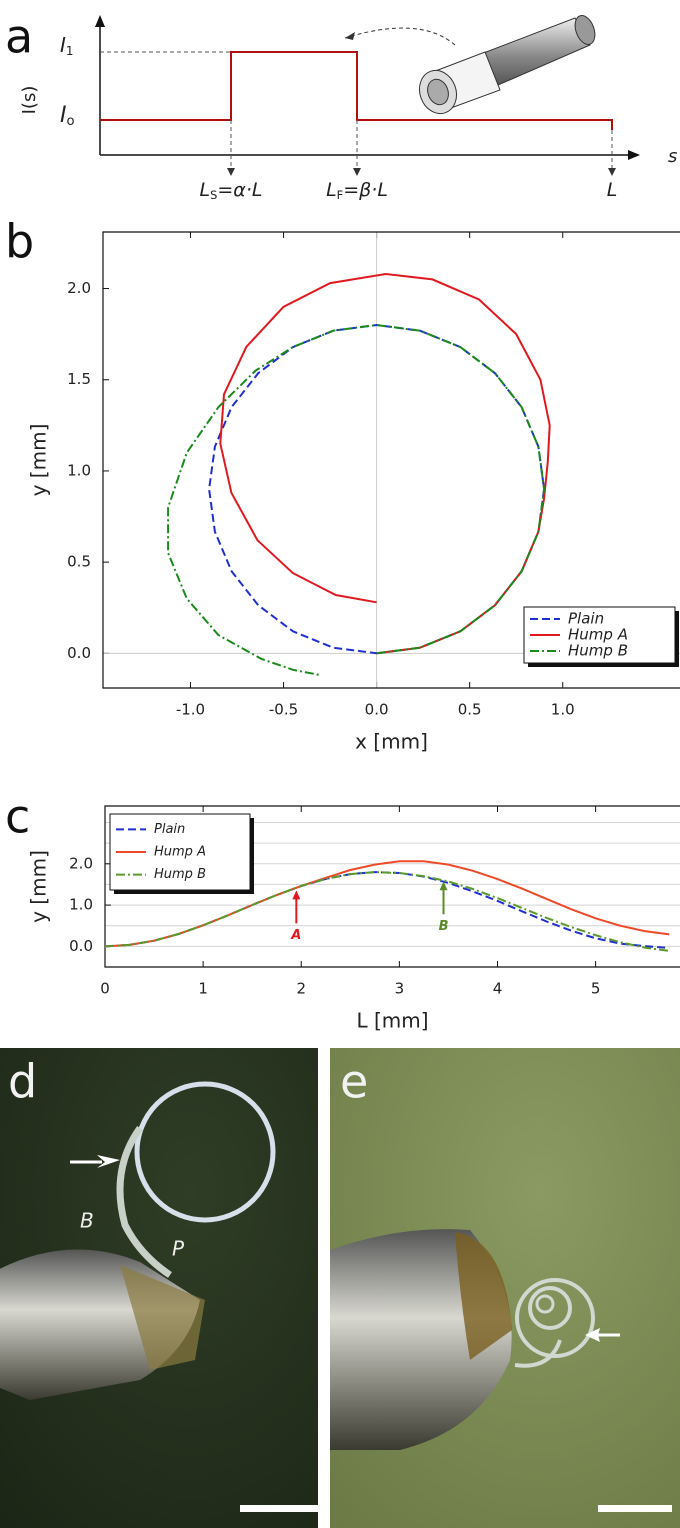 Image resolution: width=680 pixels, height=1528 pixels. Describe the element at coordinates (340, 195) in the screenshot. I see `symbol-sub: F` at that location.